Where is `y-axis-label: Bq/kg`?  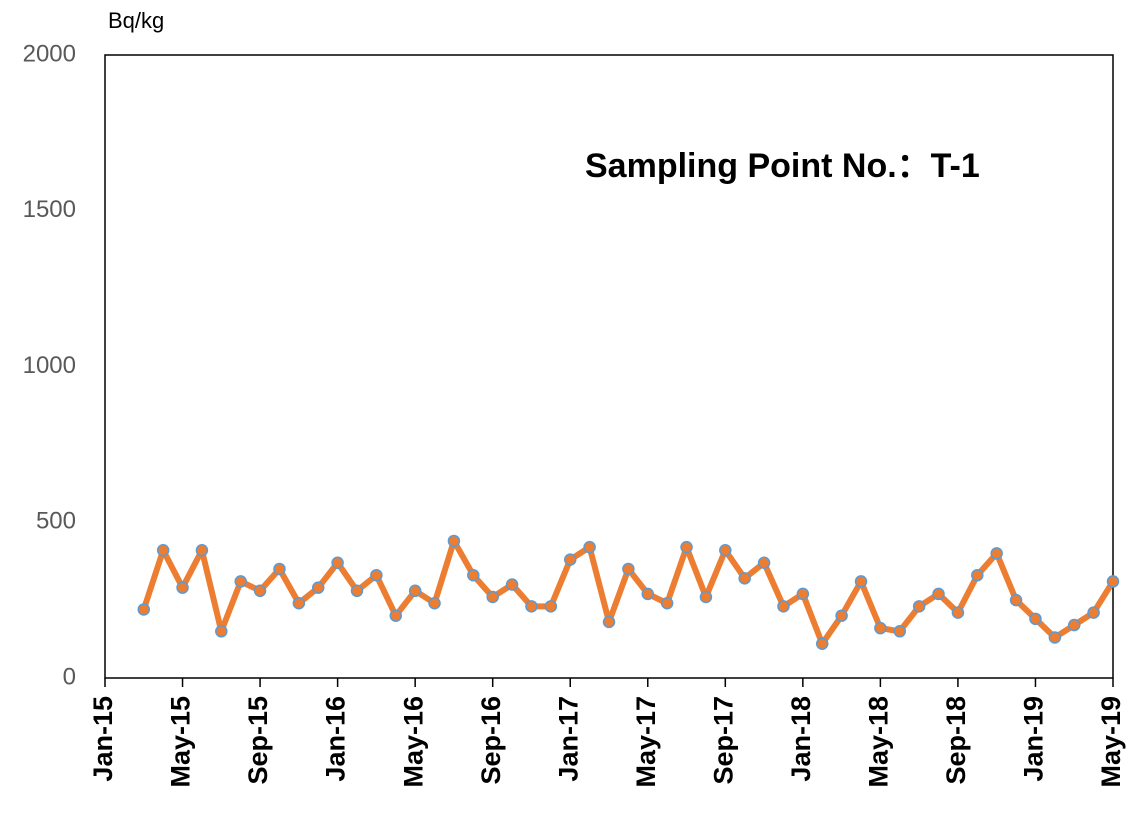
y-axis-label: Bq/kg is located at coordinates (136, 20).